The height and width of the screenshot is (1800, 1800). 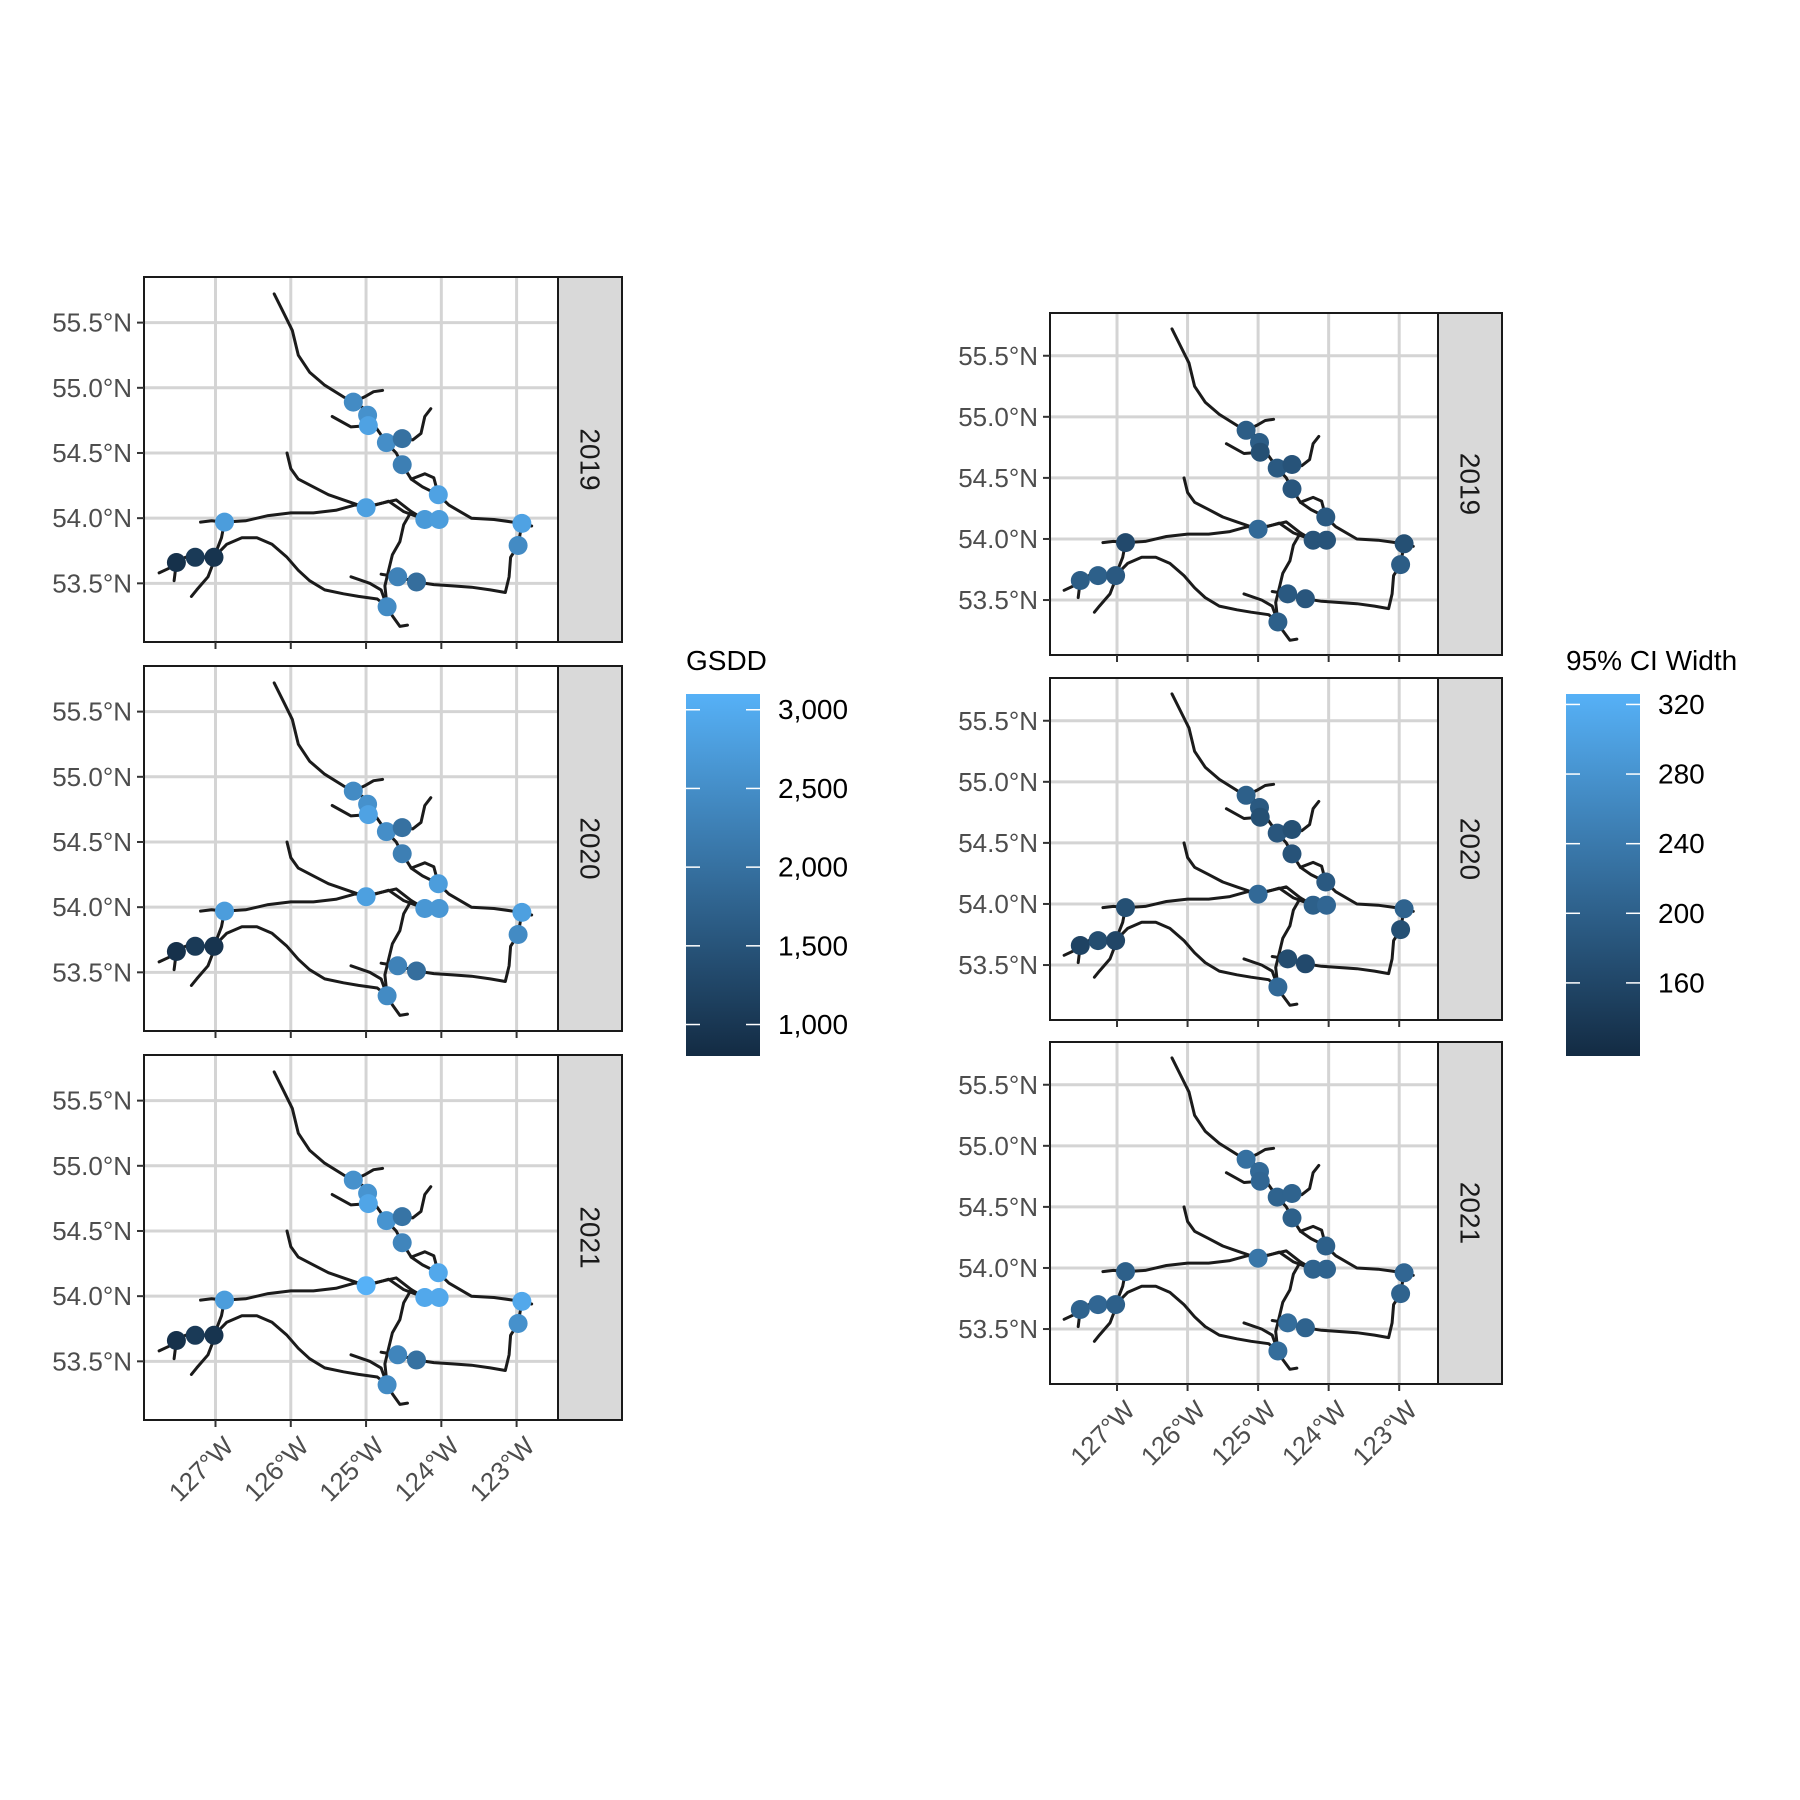 What do you see at coordinates (767, 850) in the screenshot?
I see `color-legend: GSDD 1,000 1,500 2,000 2,500 3,000` at bounding box center [767, 850].